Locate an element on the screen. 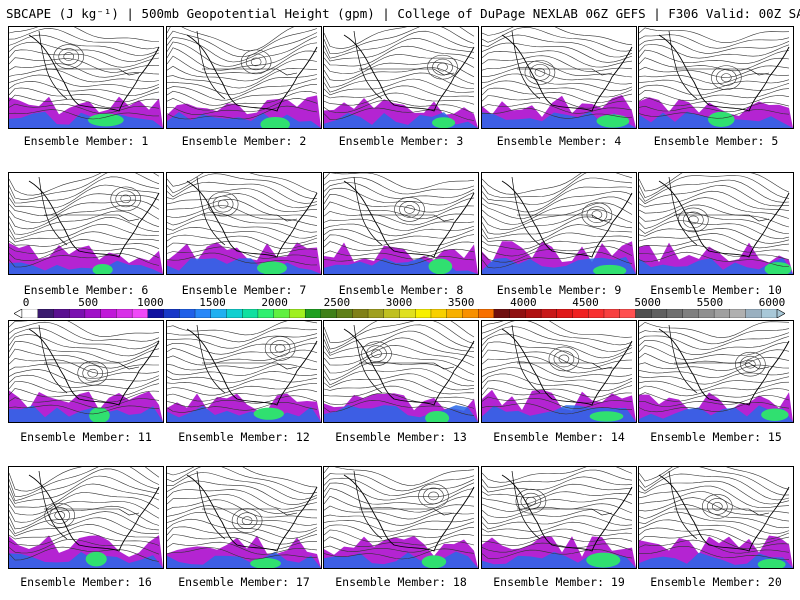  ensemble-member-label: Ensemble Member: 19 is located at coordinates (559, 582).